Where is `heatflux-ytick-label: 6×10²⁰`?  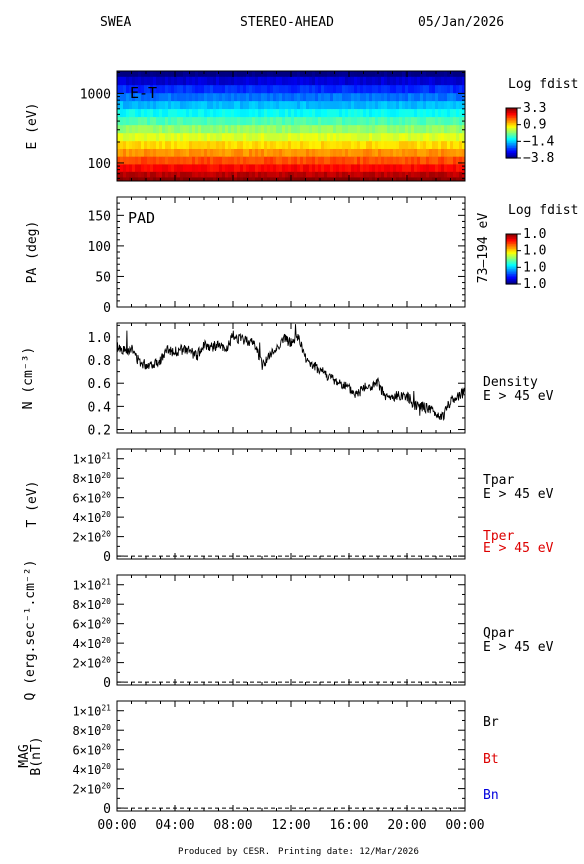 heatflux-ytick-label: 6×10²⁰ is located at coordinates (91, 624).